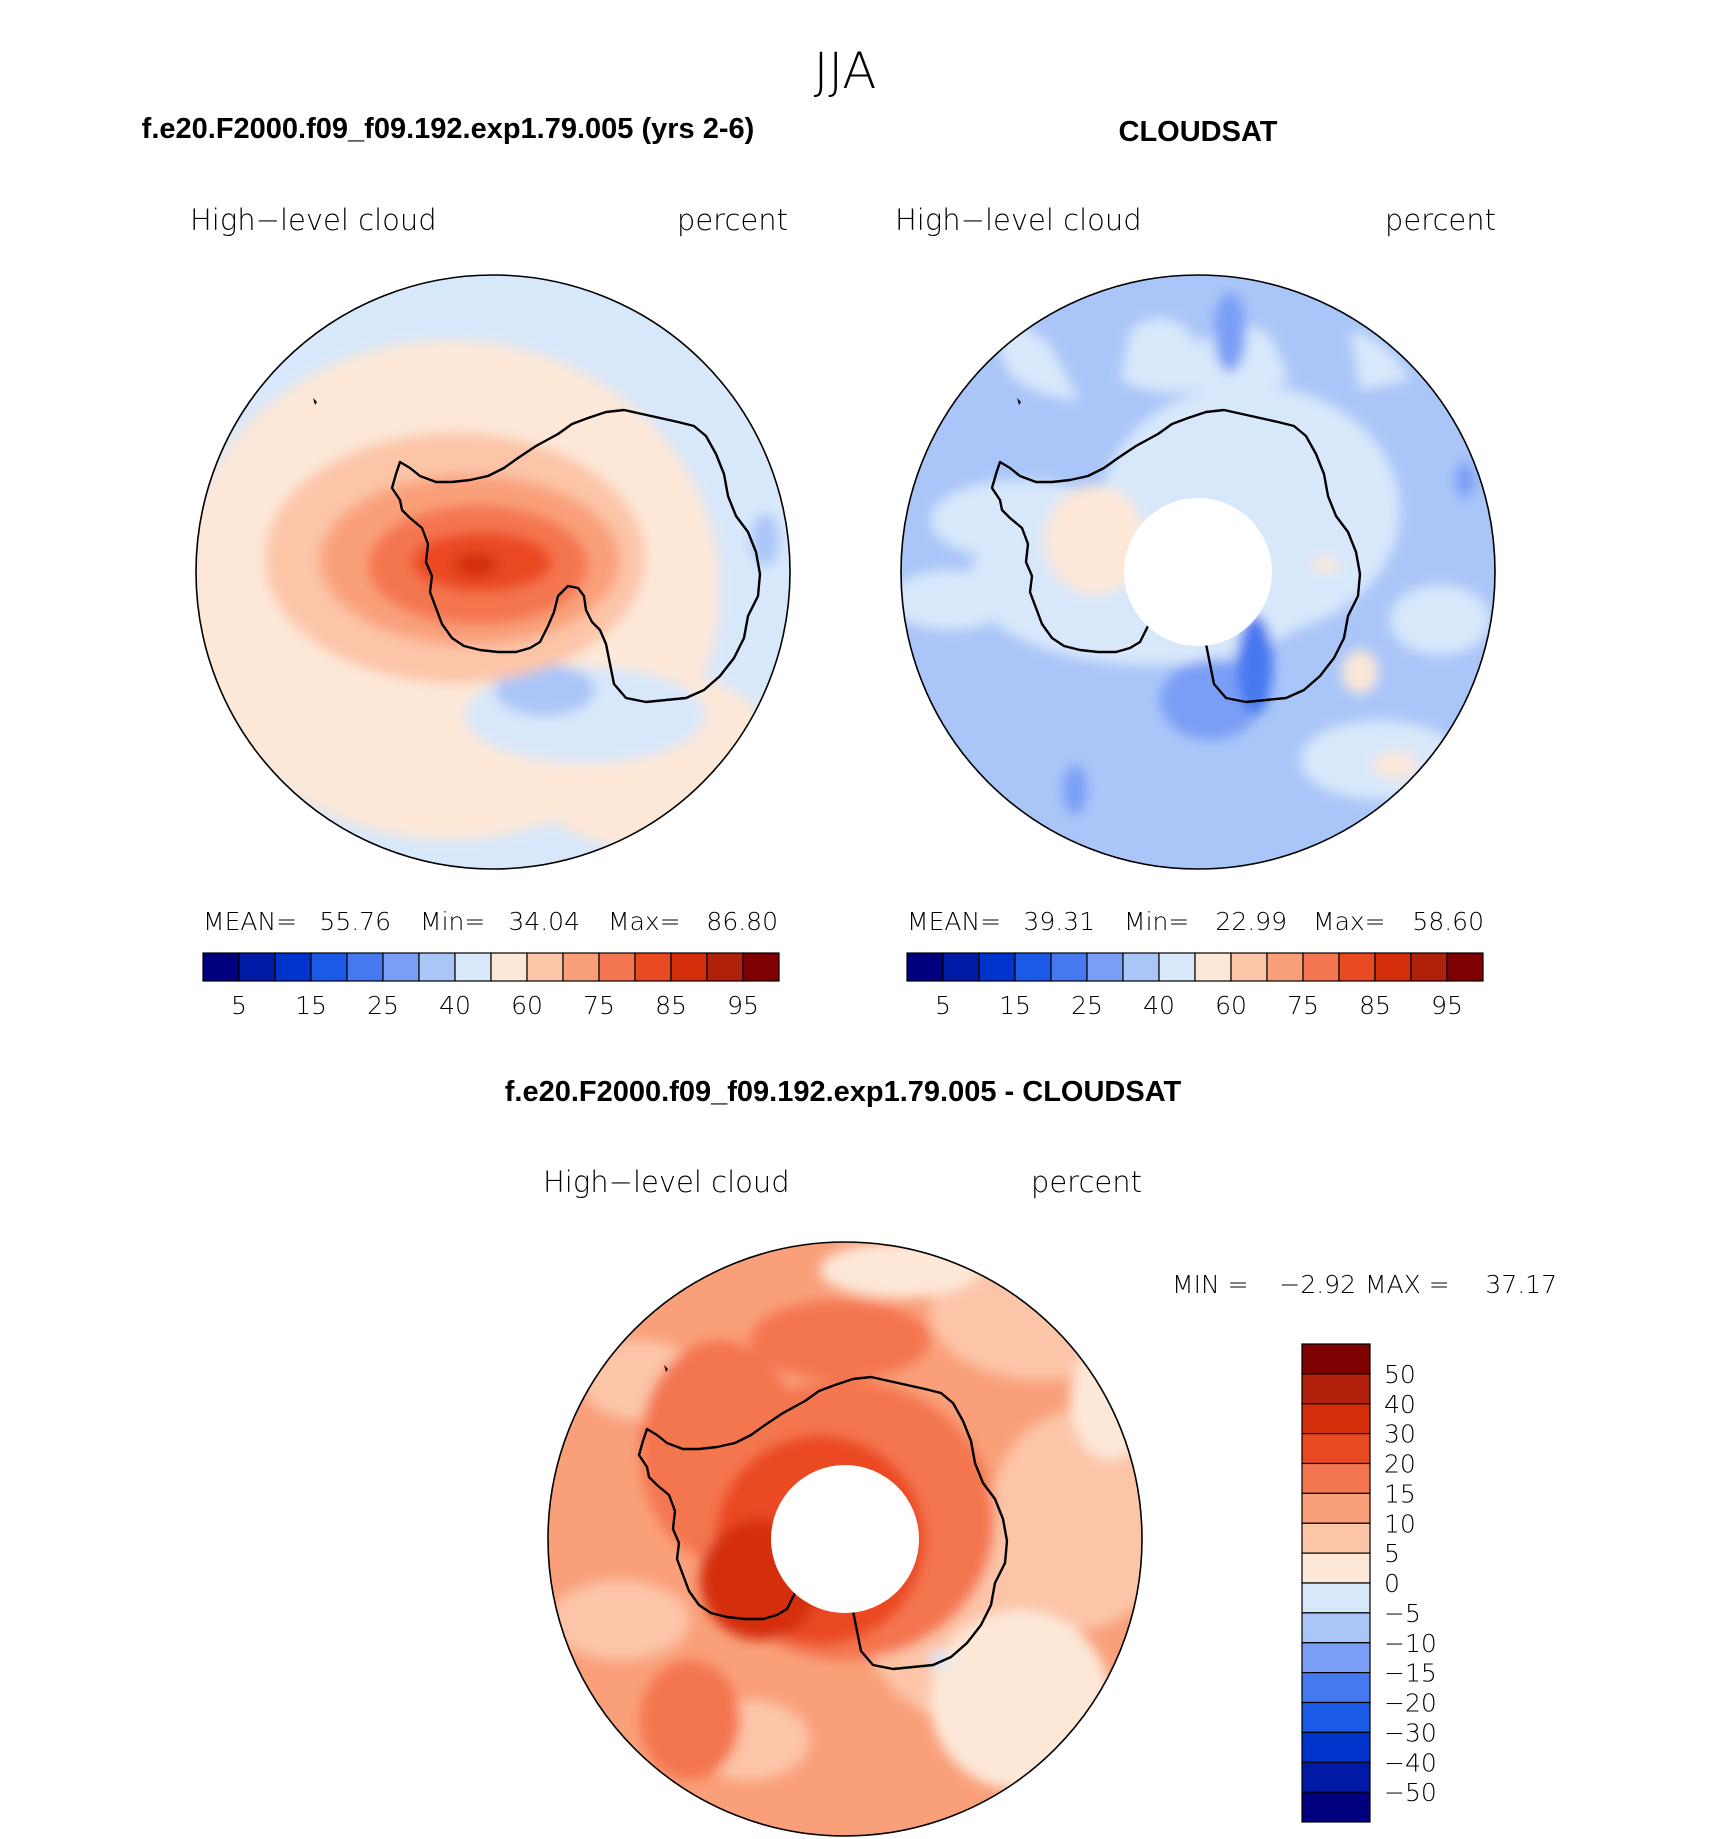 The image size is (1710, 1839). Describe the element at coordinates (313, 220) in the screenshot. I see `panel-model-variable: High−level cloud` at that location.